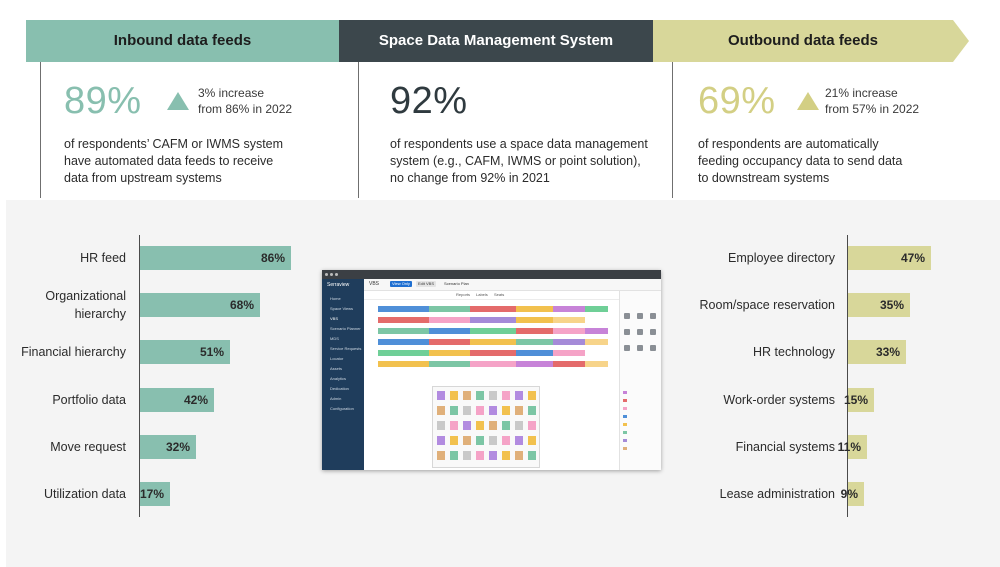  What do you see at coordinates (855, 399) in the screenshot?
I see `outbound-bar-value-label: 15%` at bounding box center [855, 399].